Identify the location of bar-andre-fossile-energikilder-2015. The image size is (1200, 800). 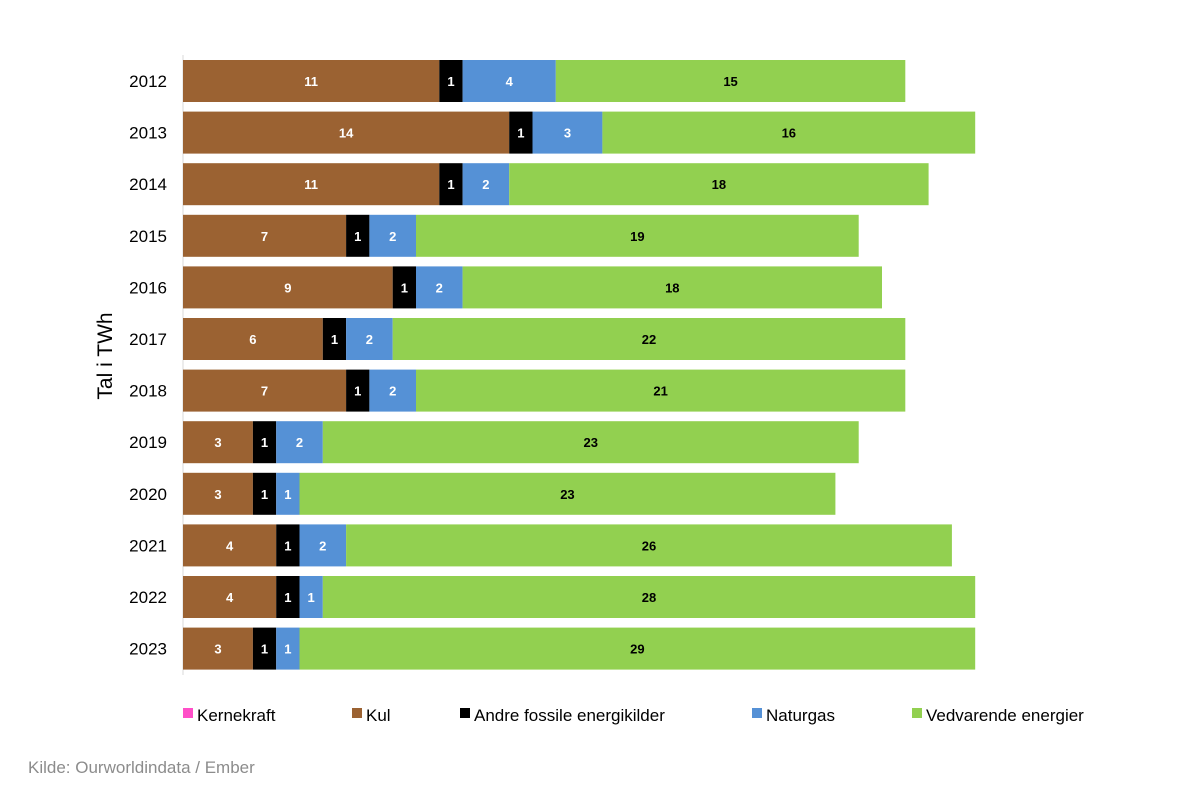
(358, 235).